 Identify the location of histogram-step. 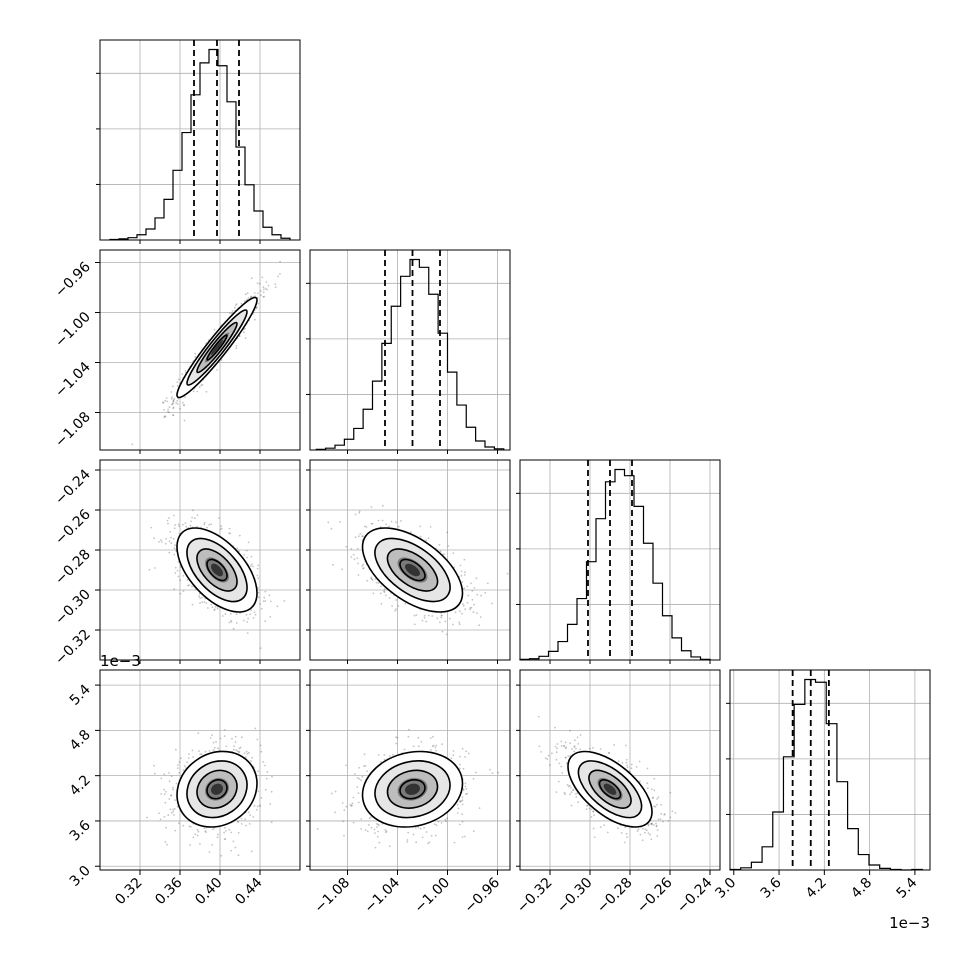
(410, 354).